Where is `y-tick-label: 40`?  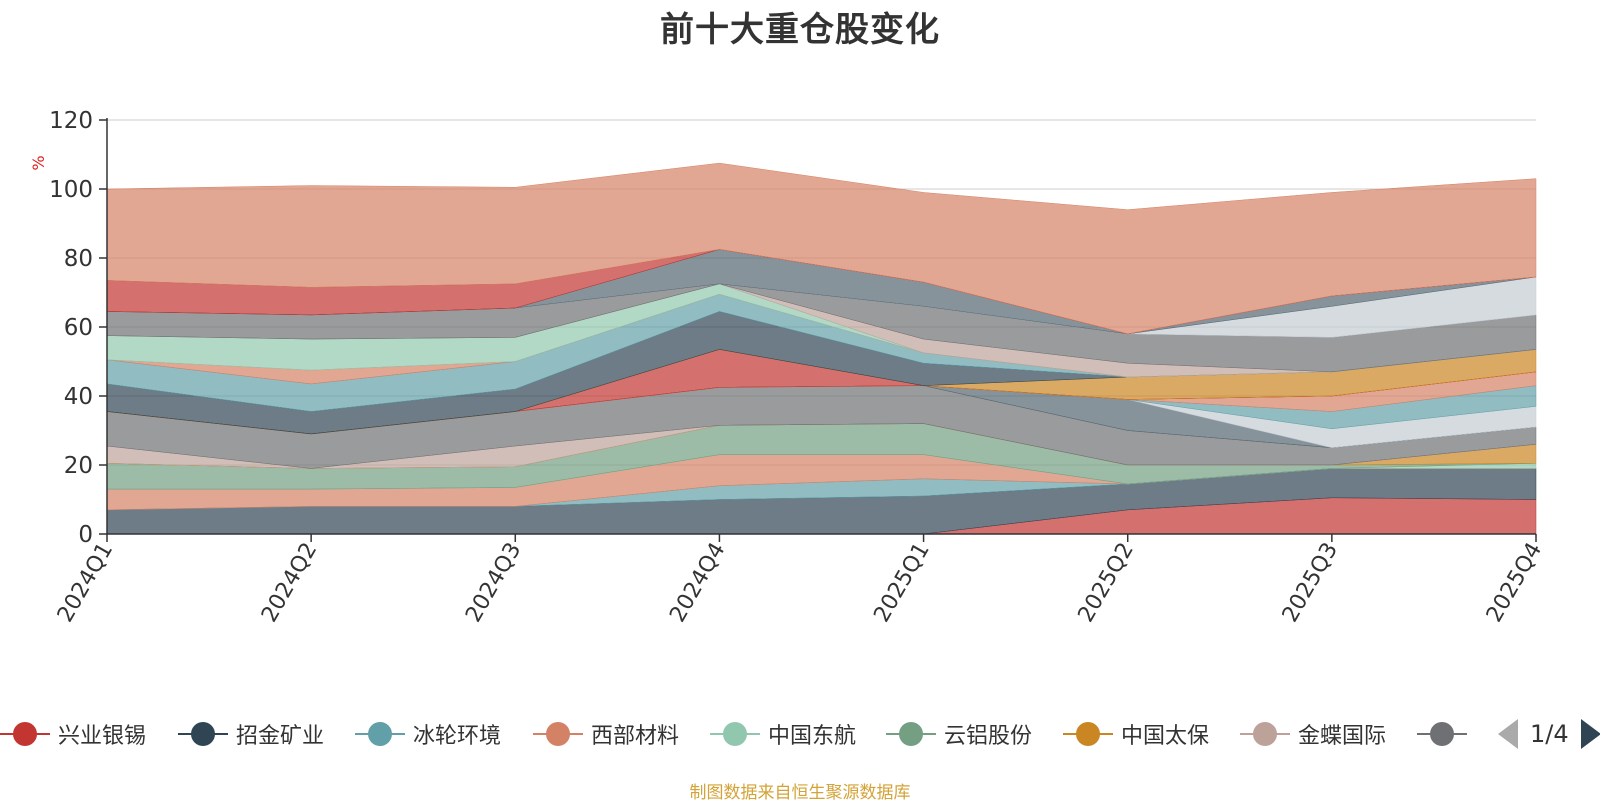 y-tick-label: 40 is located at coordinates (78, 397).